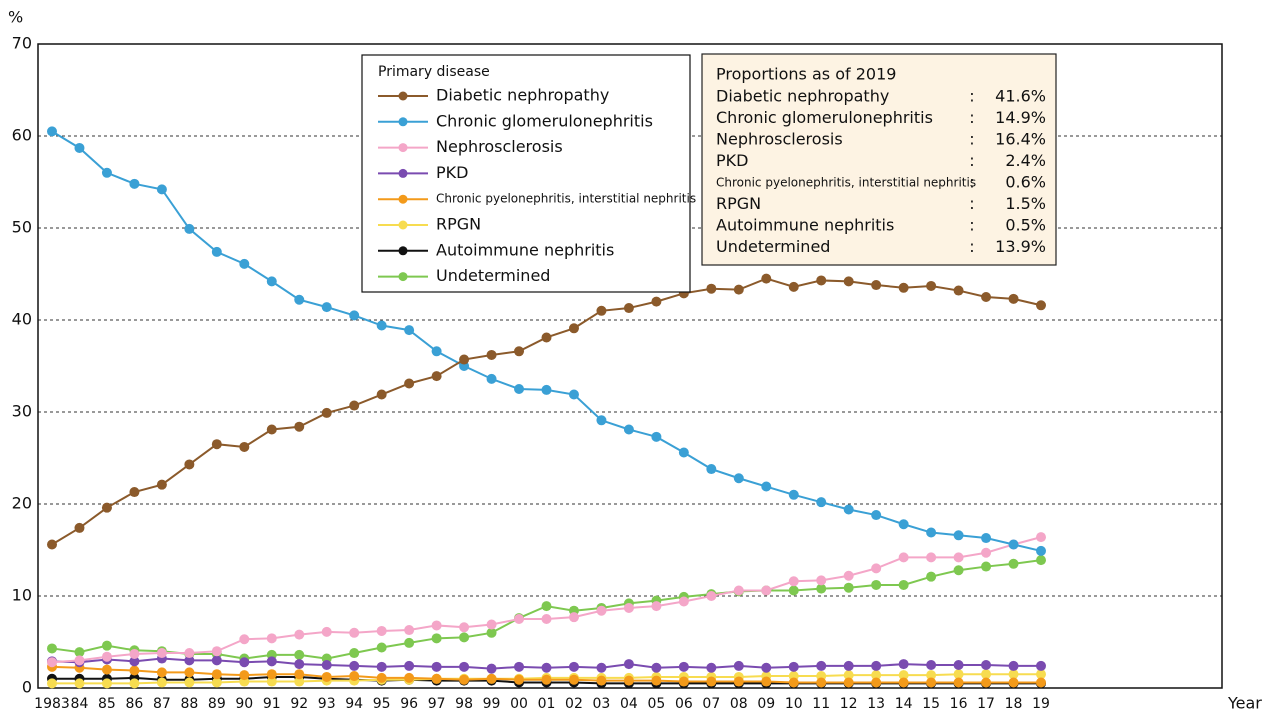  Describe the element at coordinates (272, 703) in the screenshot. I see `x-tick-label: 91` at that location.